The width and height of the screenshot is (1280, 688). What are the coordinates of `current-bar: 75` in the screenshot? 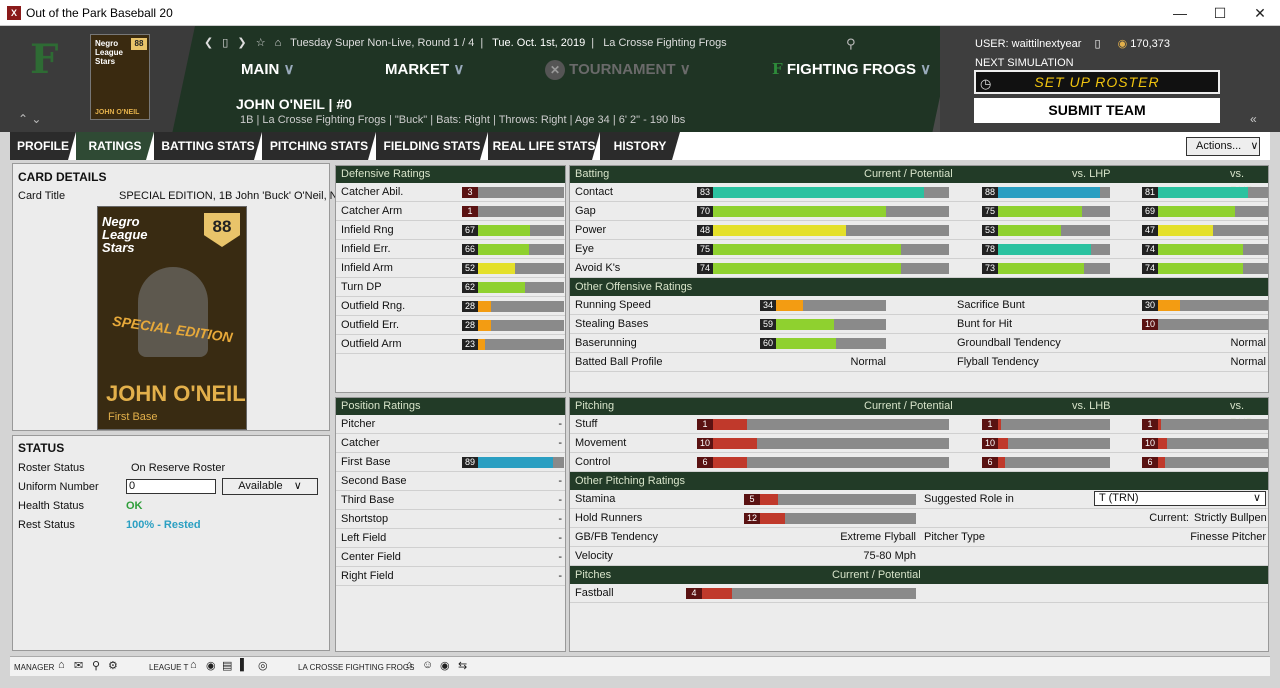 It's located at (823, 249).